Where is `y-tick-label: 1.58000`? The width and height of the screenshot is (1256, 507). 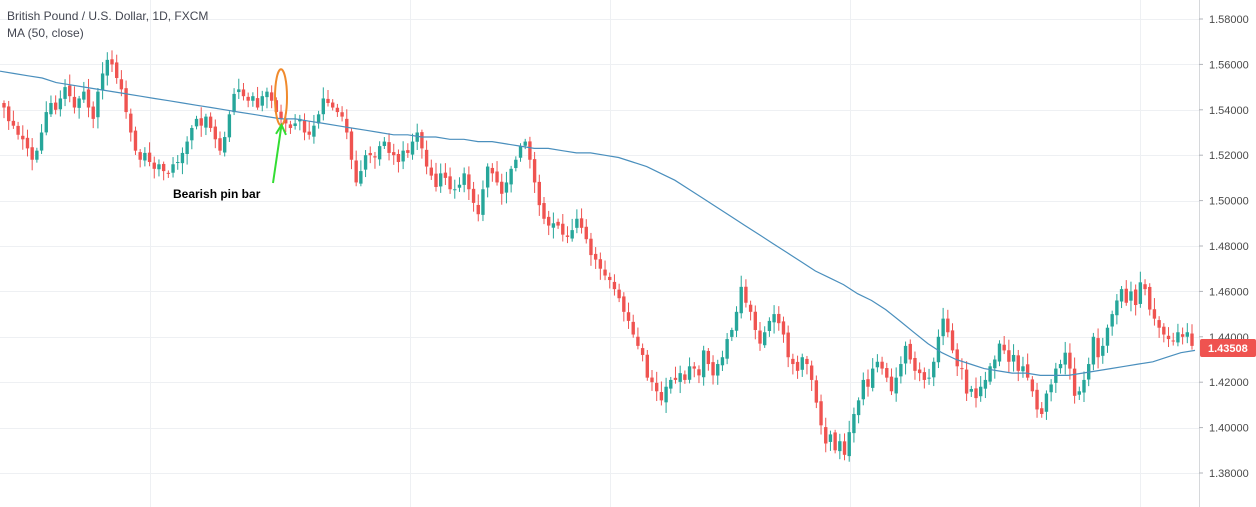
y-tick-label: 1.58000 is located at coordinates (1229, 20).